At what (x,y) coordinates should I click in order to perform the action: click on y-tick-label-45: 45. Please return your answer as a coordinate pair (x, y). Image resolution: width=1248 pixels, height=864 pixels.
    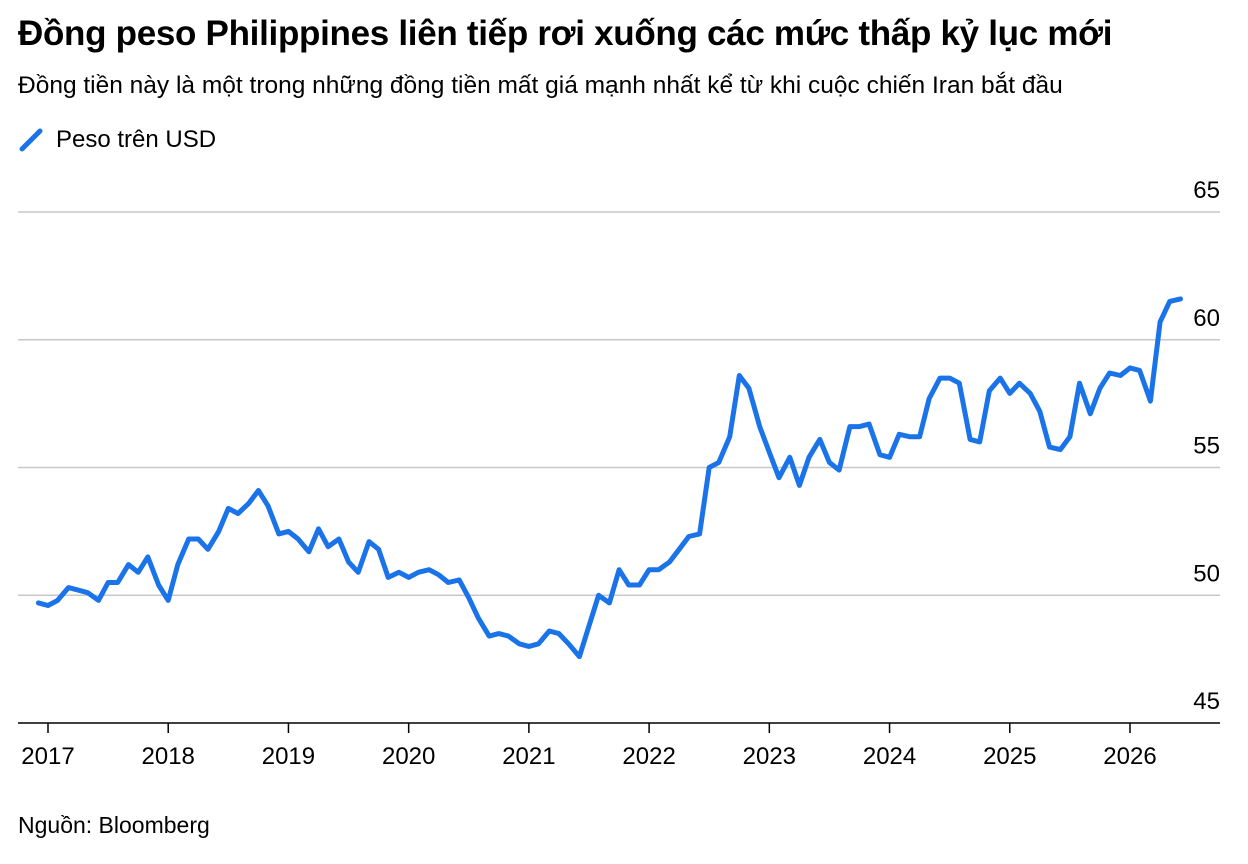
    Looking at the image, I should click on (1206, 701).